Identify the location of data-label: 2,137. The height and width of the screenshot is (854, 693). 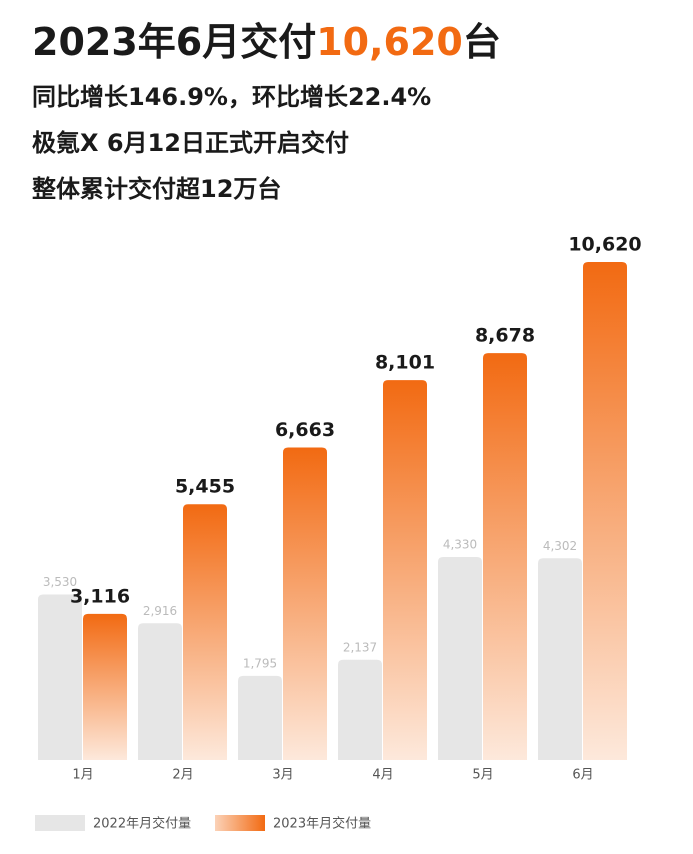
(360, 647).